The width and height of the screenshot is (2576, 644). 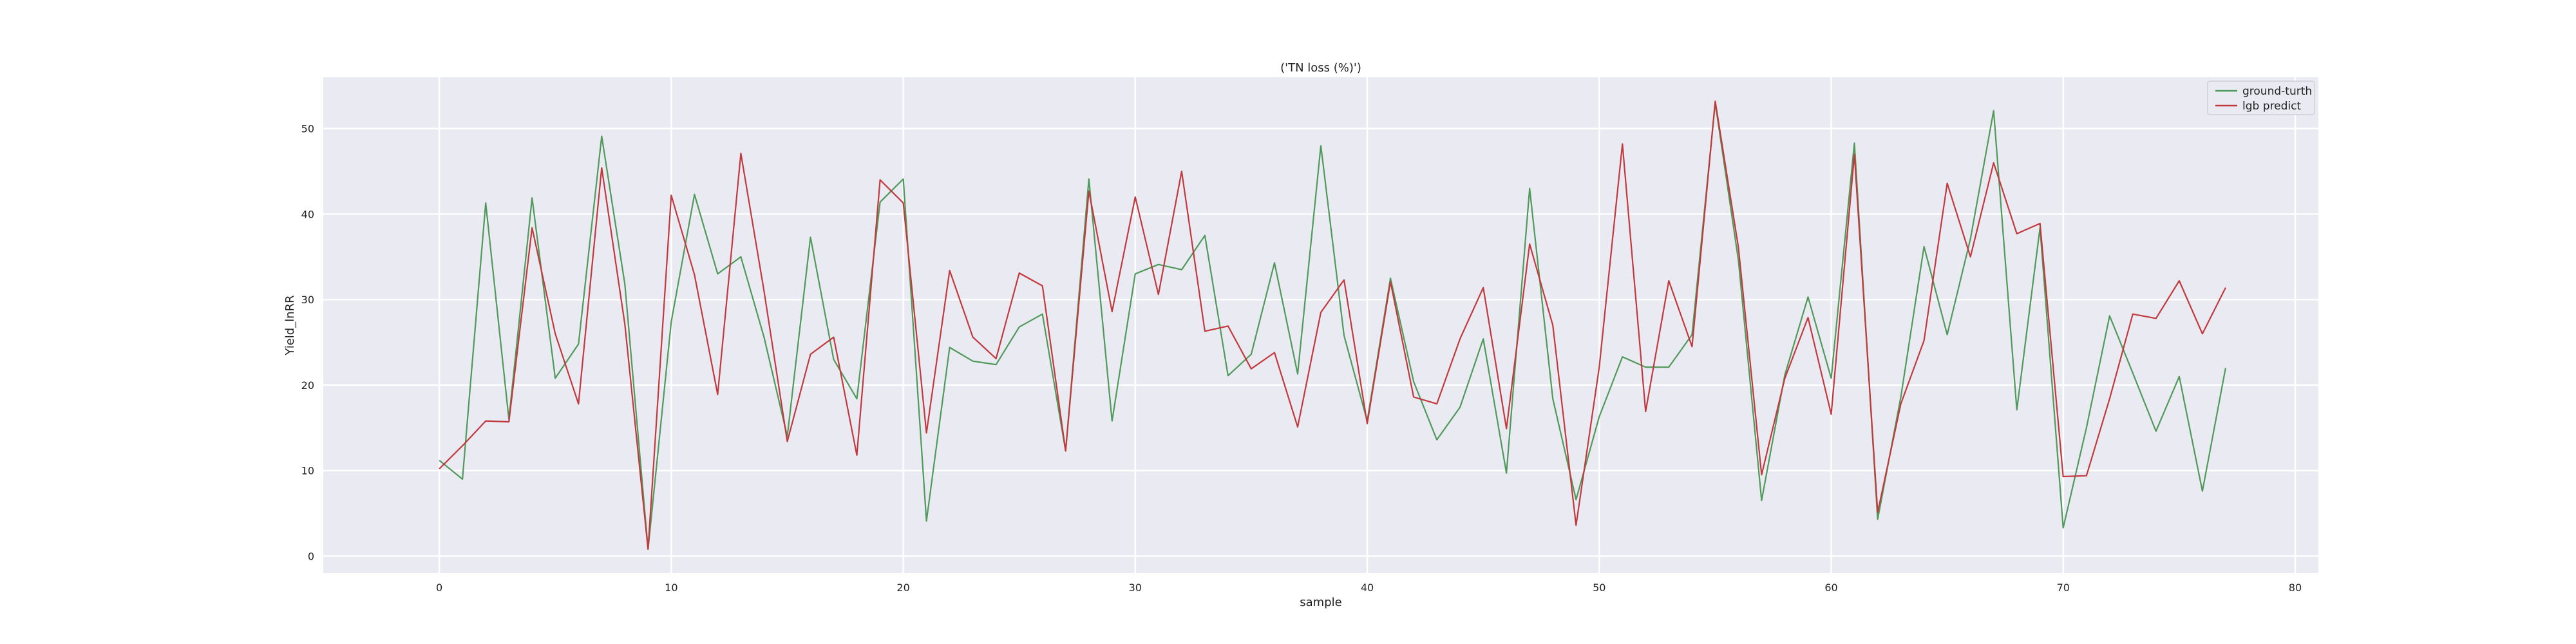 I want to click on legend: ground-turth lgb predict, so click(x=2261, y=97).